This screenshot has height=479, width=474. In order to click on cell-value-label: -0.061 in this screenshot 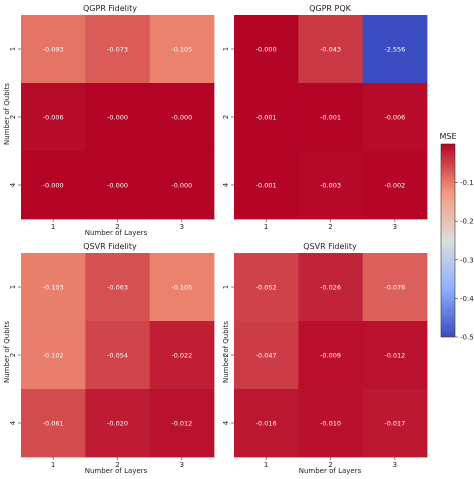, I will do `click(53, 424)`.